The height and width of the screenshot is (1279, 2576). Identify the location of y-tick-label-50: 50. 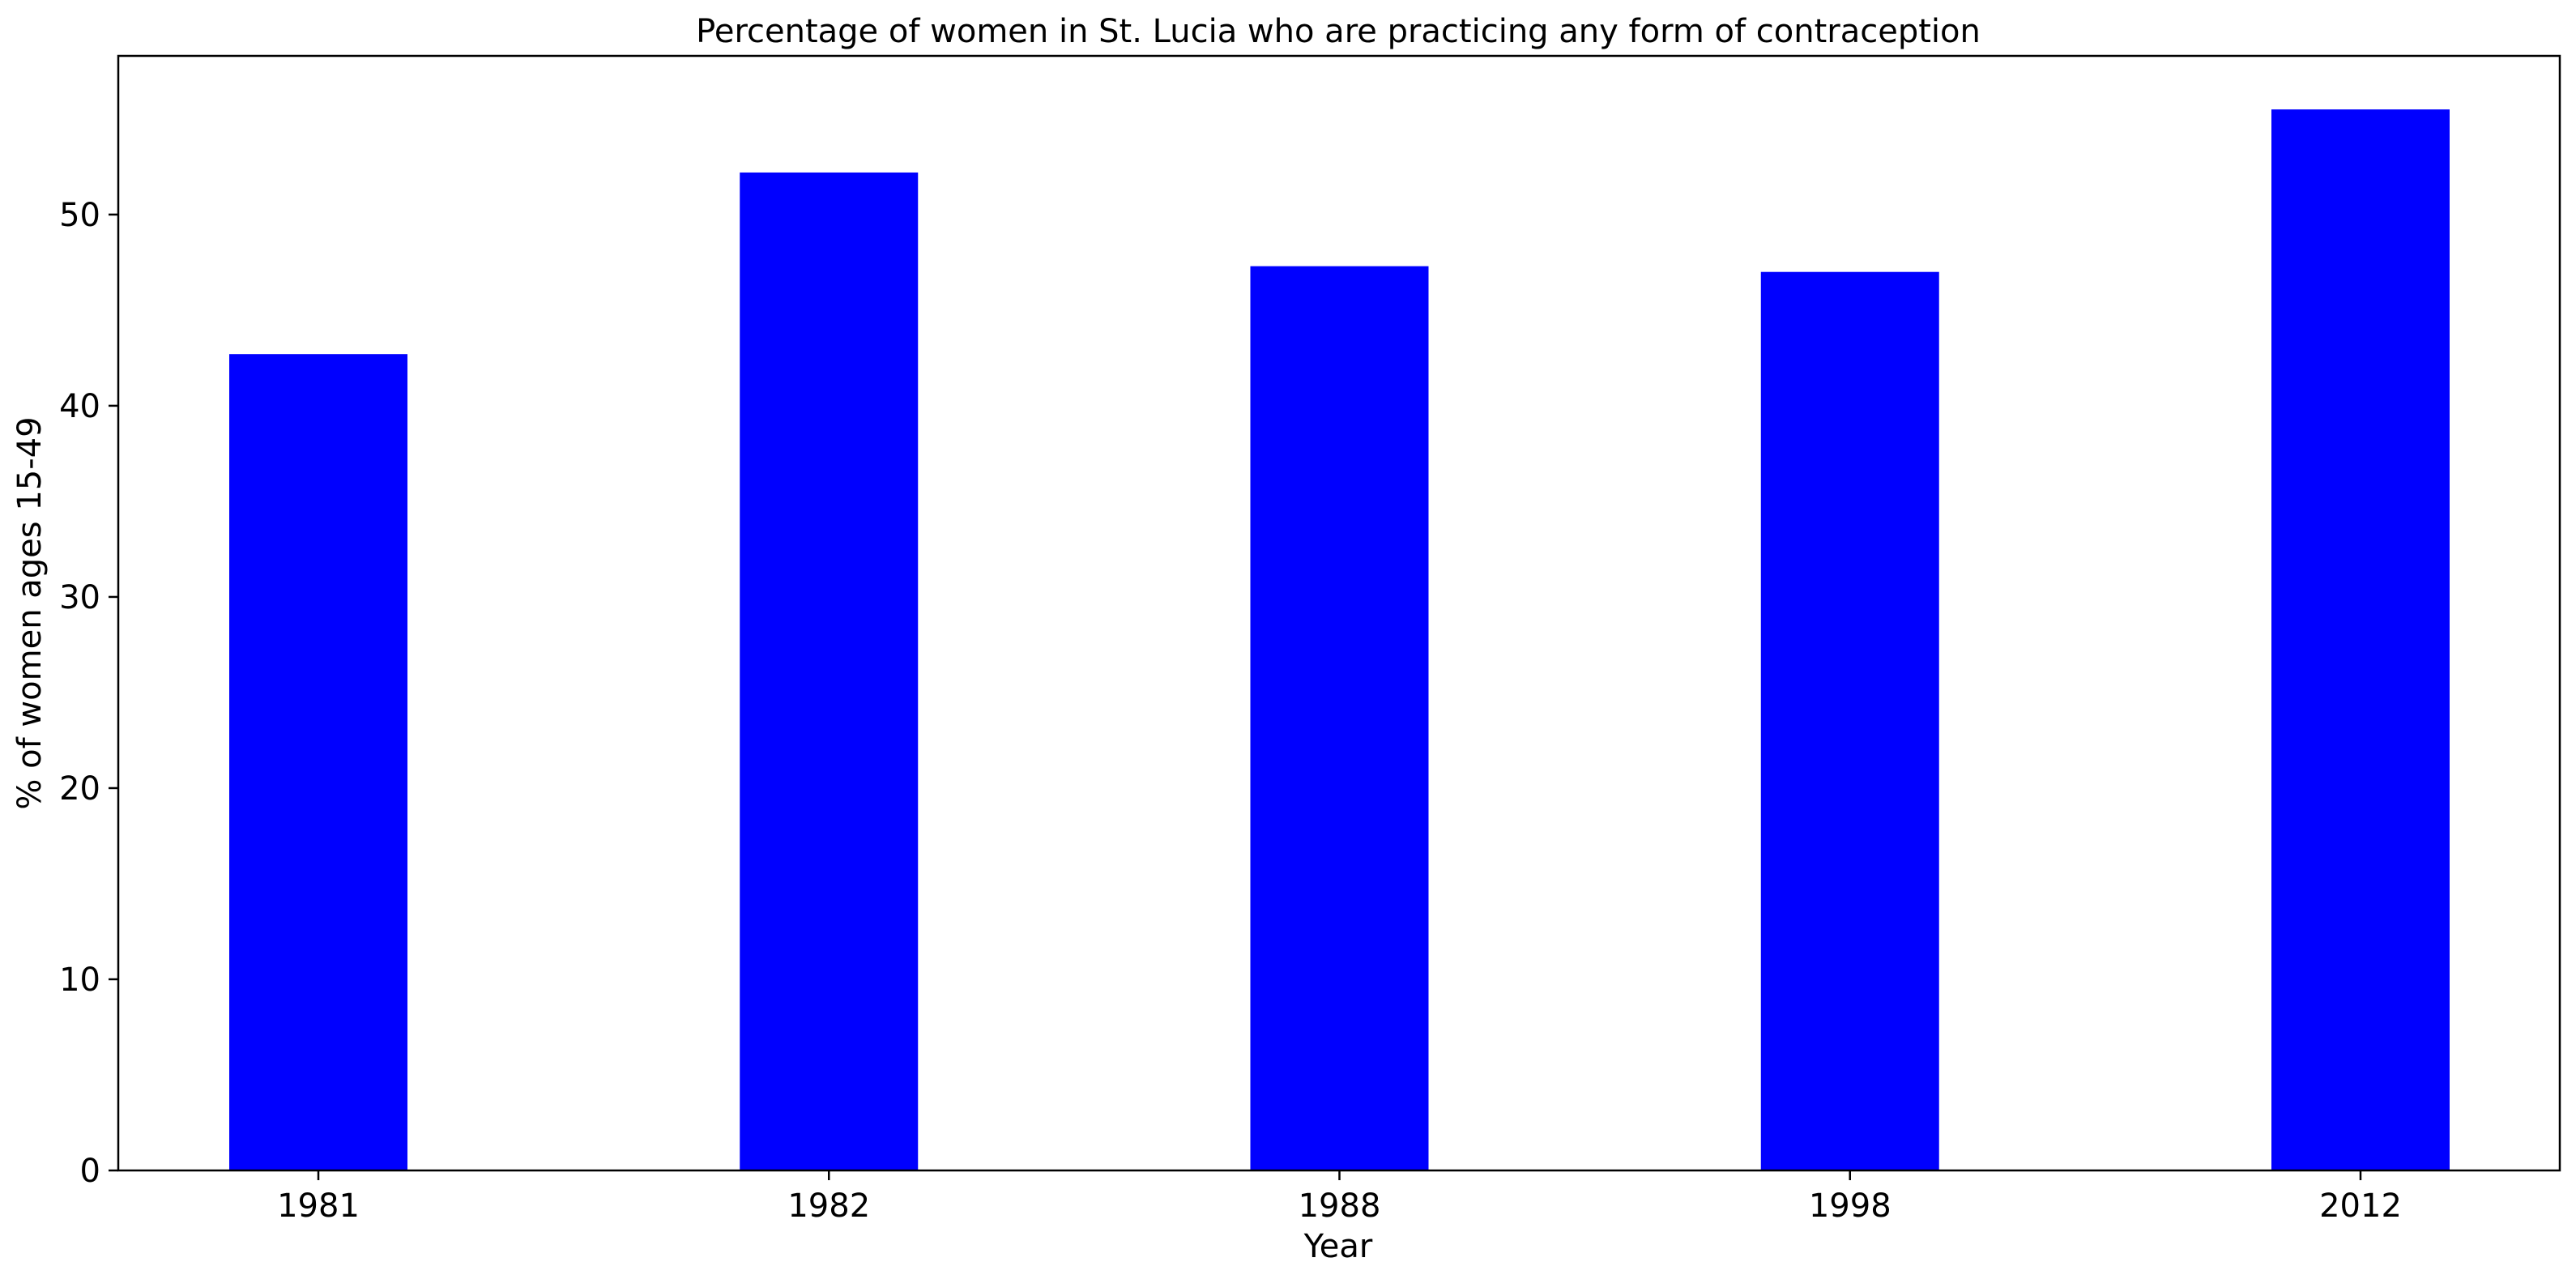
(79, 215).